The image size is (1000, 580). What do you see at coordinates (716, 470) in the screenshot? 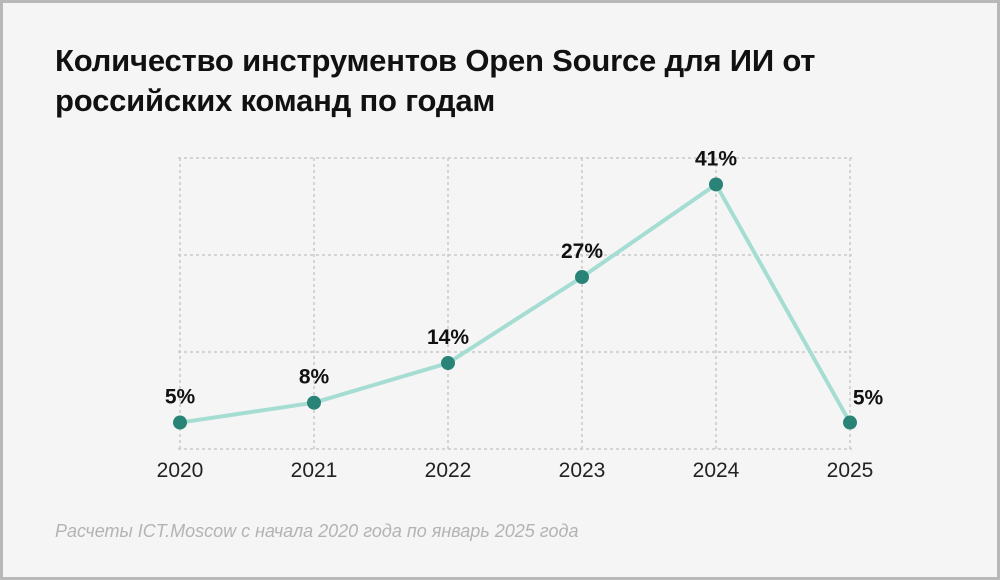
I see `x-tick-label: 2024` at bounding box center [716, 470].